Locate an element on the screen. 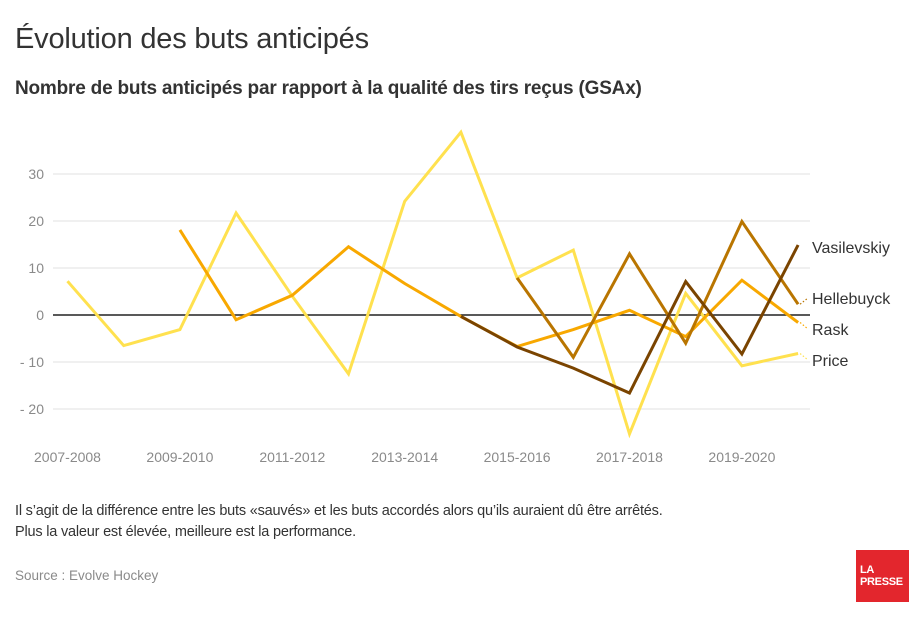 This screenshot has width=924, height=626. la-presse-logo: LA PRESSE is located at coordinates (882, 576).